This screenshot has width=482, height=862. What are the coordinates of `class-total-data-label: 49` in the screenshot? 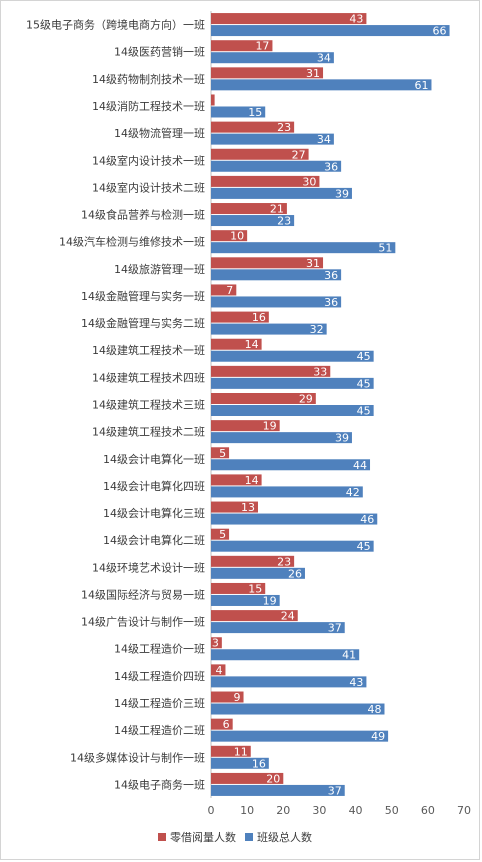 It's located at (378, 736).